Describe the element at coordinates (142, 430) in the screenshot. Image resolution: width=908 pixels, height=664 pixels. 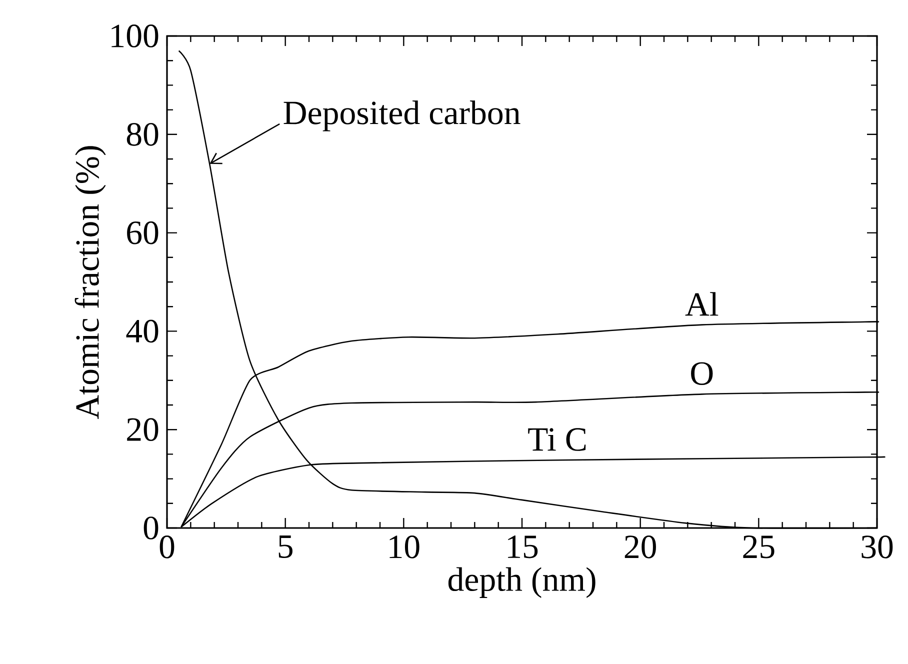
I see `y-tick-label: 20` at that location.